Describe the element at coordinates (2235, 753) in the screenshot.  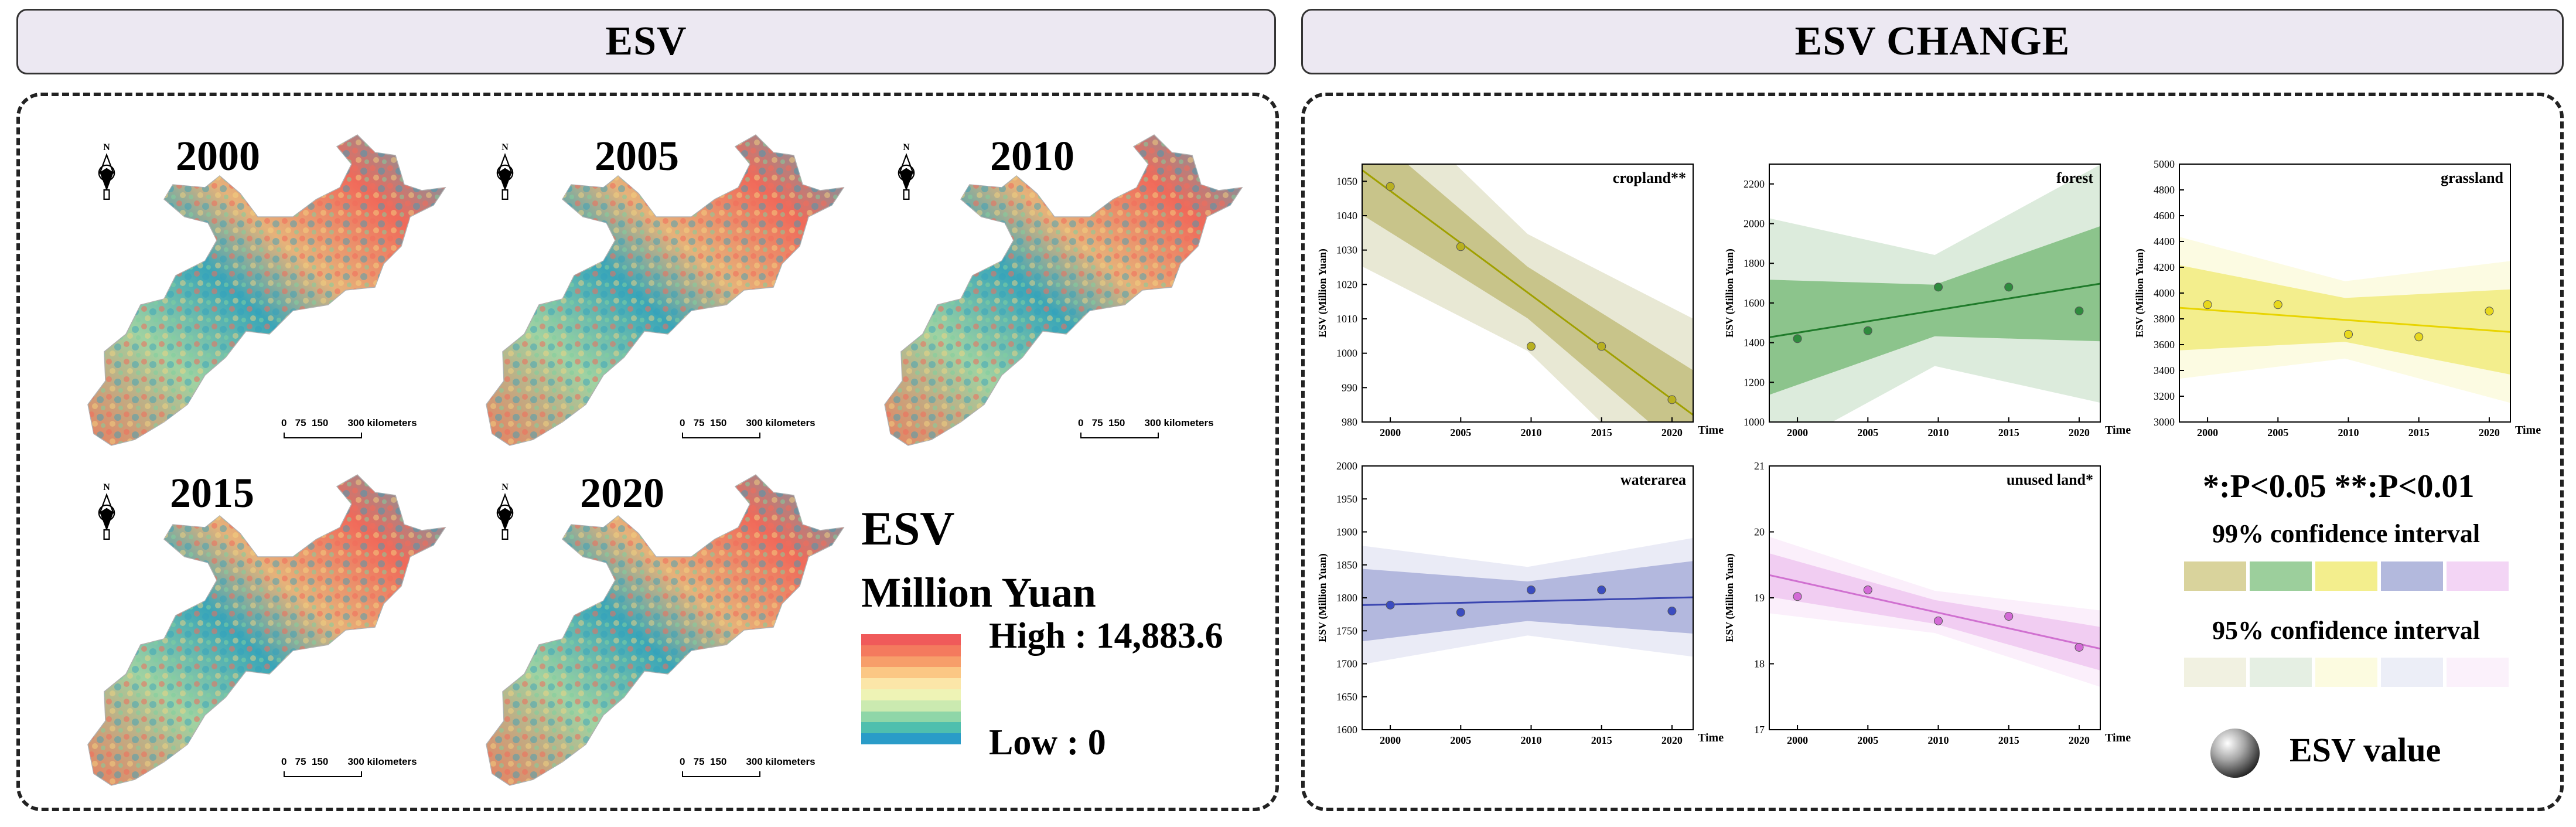
I see `esv-point-icon` at that location.